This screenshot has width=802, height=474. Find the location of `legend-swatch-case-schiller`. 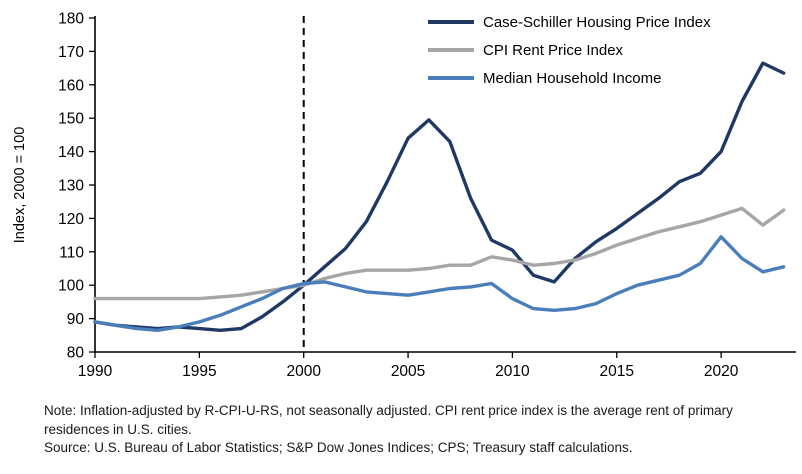

legend-swatch-case-schiller is located at coordinates (451, 22).